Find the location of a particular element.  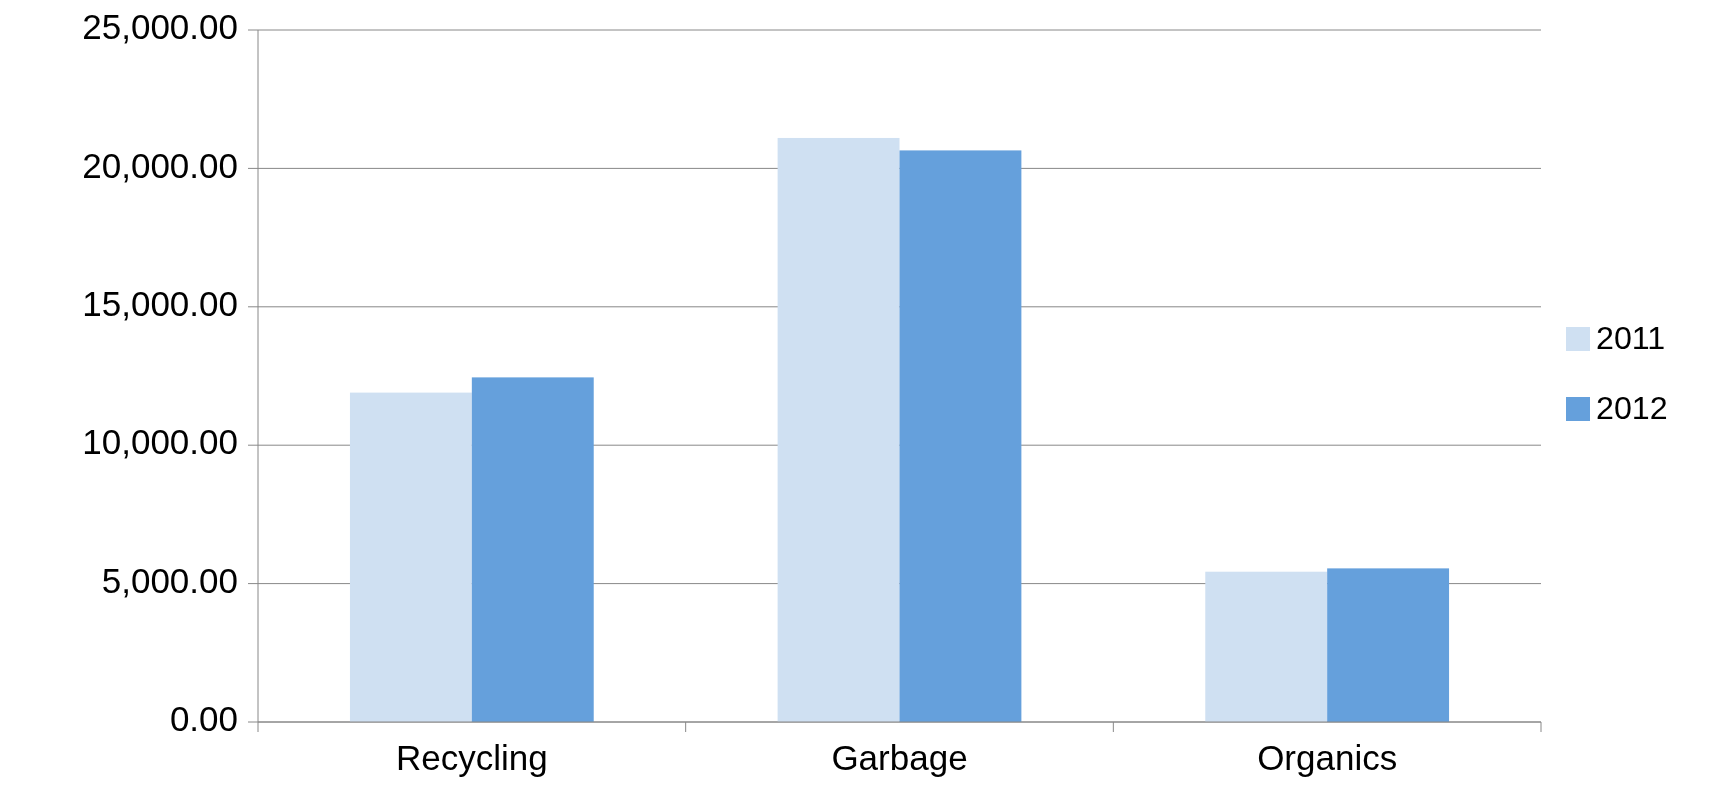

y-tick-label: 10,000.00 is located at coordinates (160, 442).